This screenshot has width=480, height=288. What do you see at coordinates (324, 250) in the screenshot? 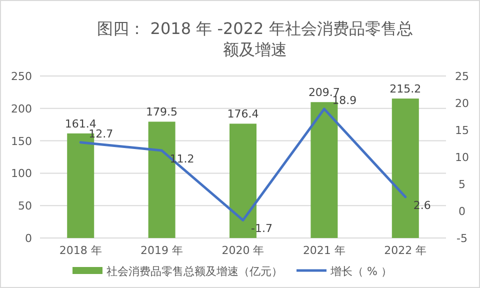
I see `x-tick-label: 2021 年` at bounding box center [324, 250].